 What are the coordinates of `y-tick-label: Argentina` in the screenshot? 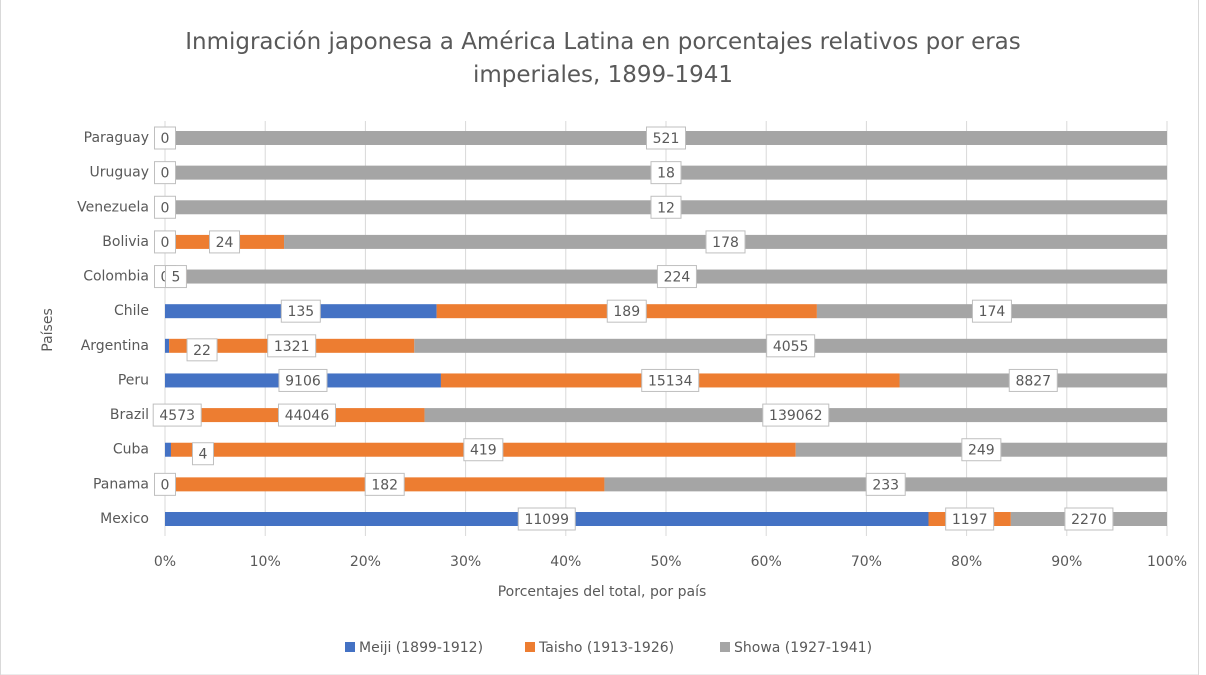 It's located at (115, 346).